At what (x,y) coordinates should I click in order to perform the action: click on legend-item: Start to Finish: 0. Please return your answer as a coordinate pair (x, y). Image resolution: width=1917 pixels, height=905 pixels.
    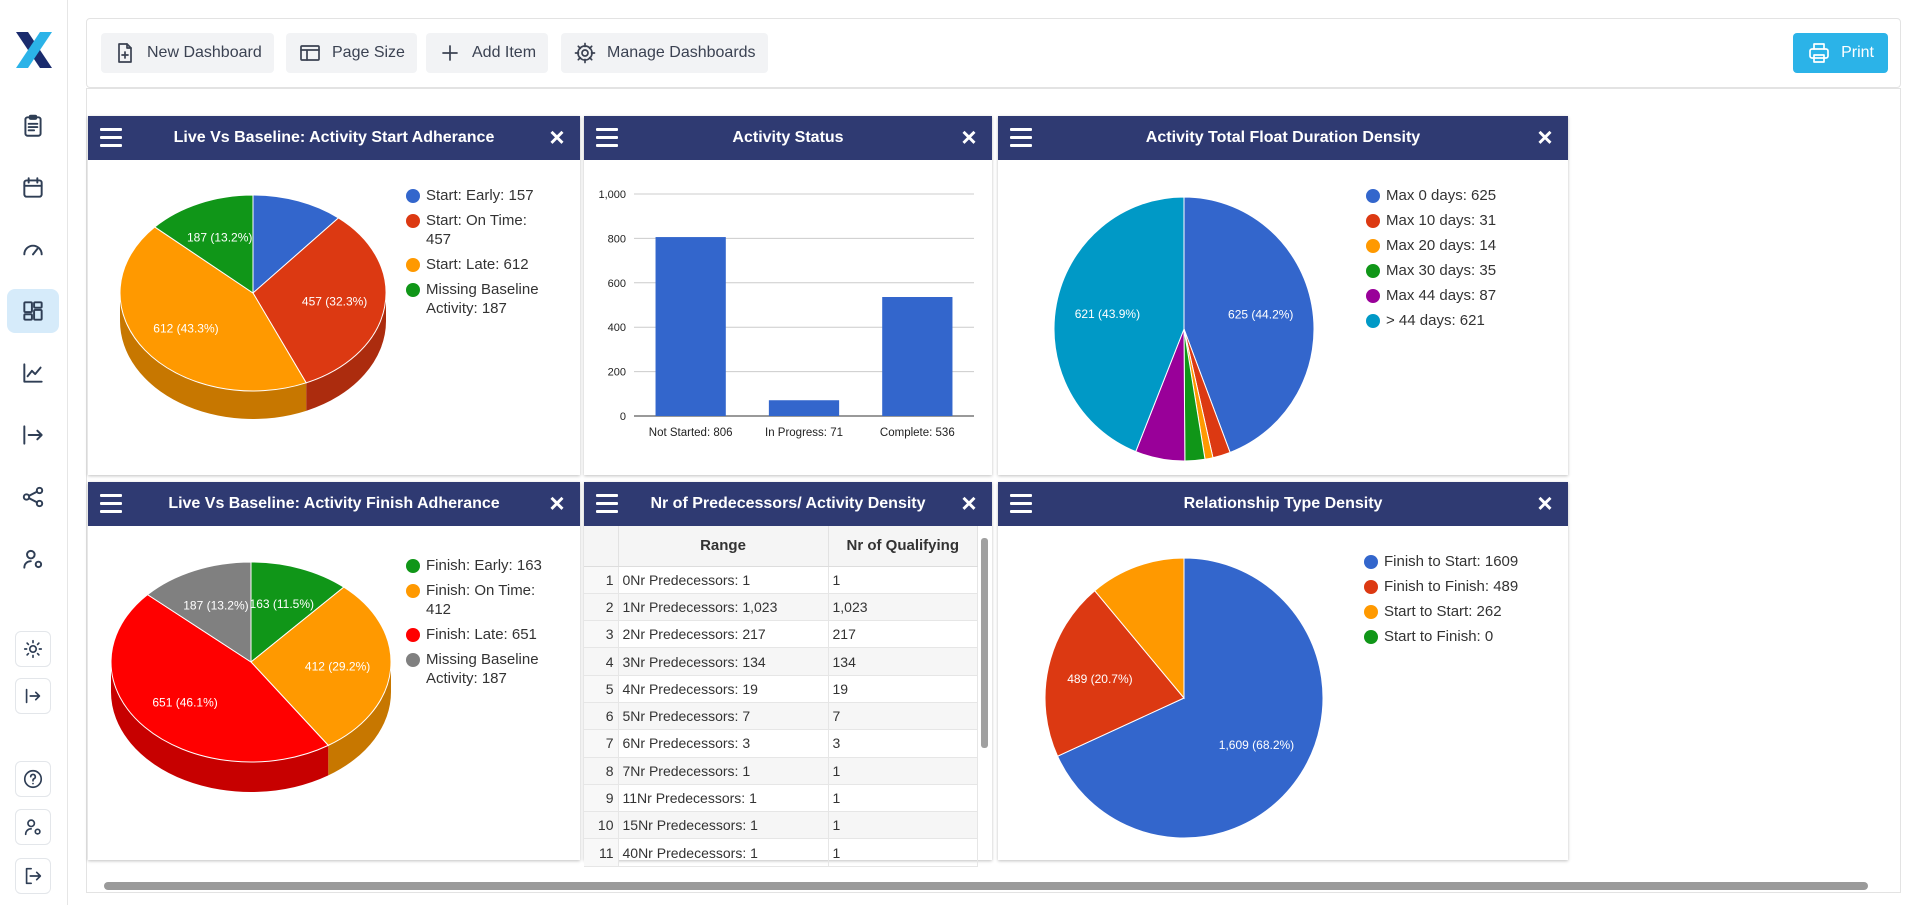
    Looking at the image, I should click on (1464, 636).